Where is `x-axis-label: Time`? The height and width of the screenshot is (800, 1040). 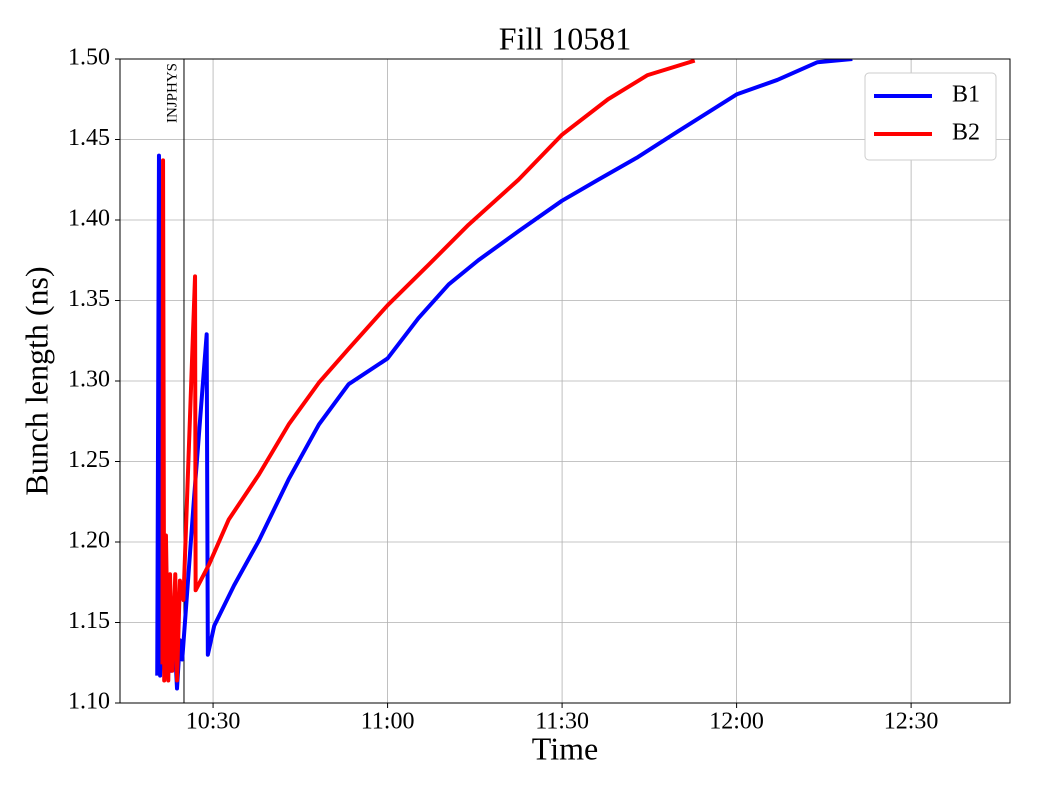 x-axis-label: Time is located at coordinates (565, 748).